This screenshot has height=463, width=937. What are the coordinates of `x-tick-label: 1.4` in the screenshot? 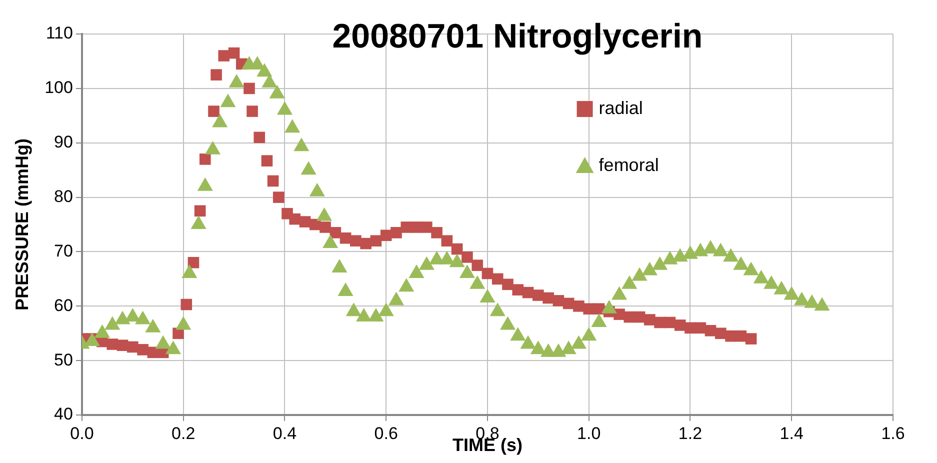 It's located at (792, 433).